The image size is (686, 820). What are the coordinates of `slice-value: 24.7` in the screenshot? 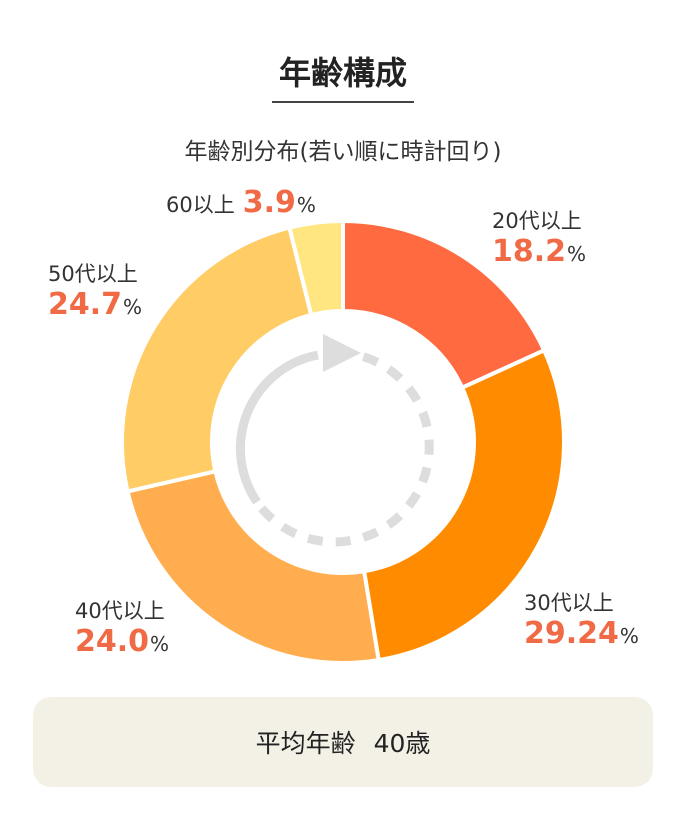 It's located at (85, 304).